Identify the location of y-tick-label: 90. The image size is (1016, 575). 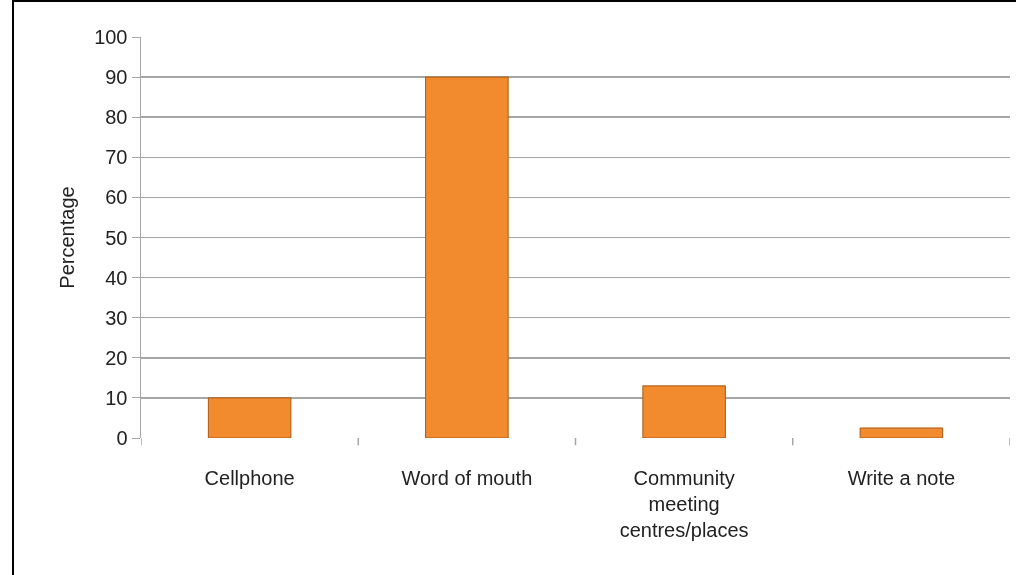
(116, 77).